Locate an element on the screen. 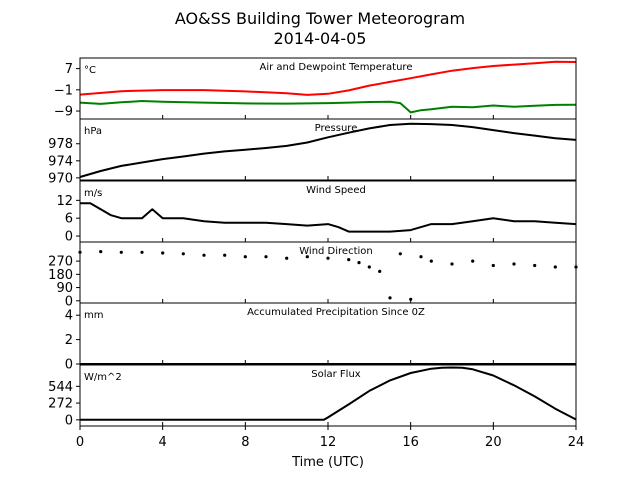  x-tick-label: 12 is located at coordinates (328, 442).